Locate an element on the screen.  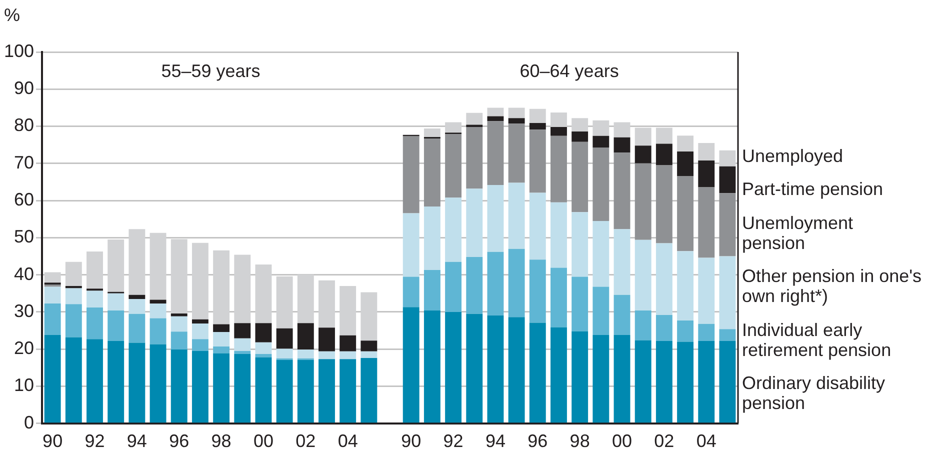
y-tick-label: 50 is located at coordinates (24, 236).